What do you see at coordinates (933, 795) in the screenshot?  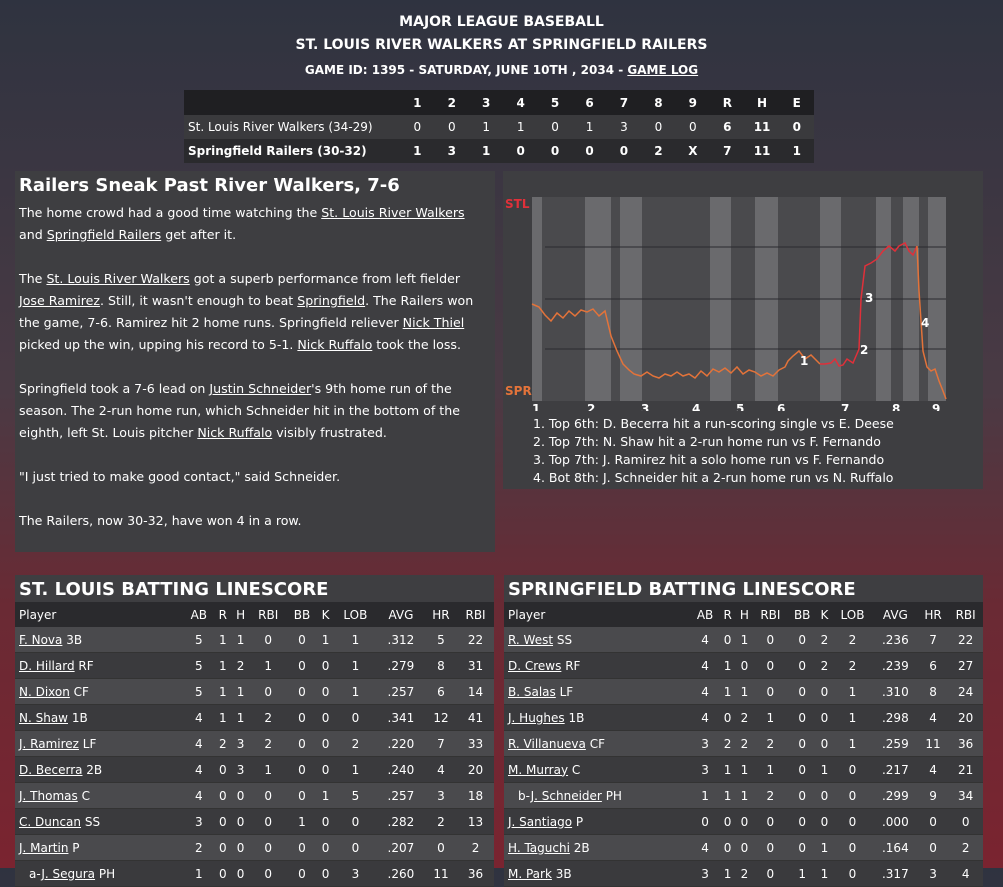 I see `stat-cell: 9` at bounding box center [933, 795].